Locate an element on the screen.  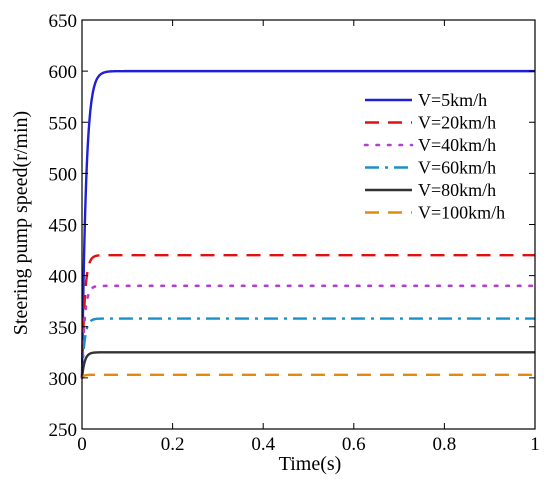
y-tick-label: 300 is located at coordinates (63, 379).